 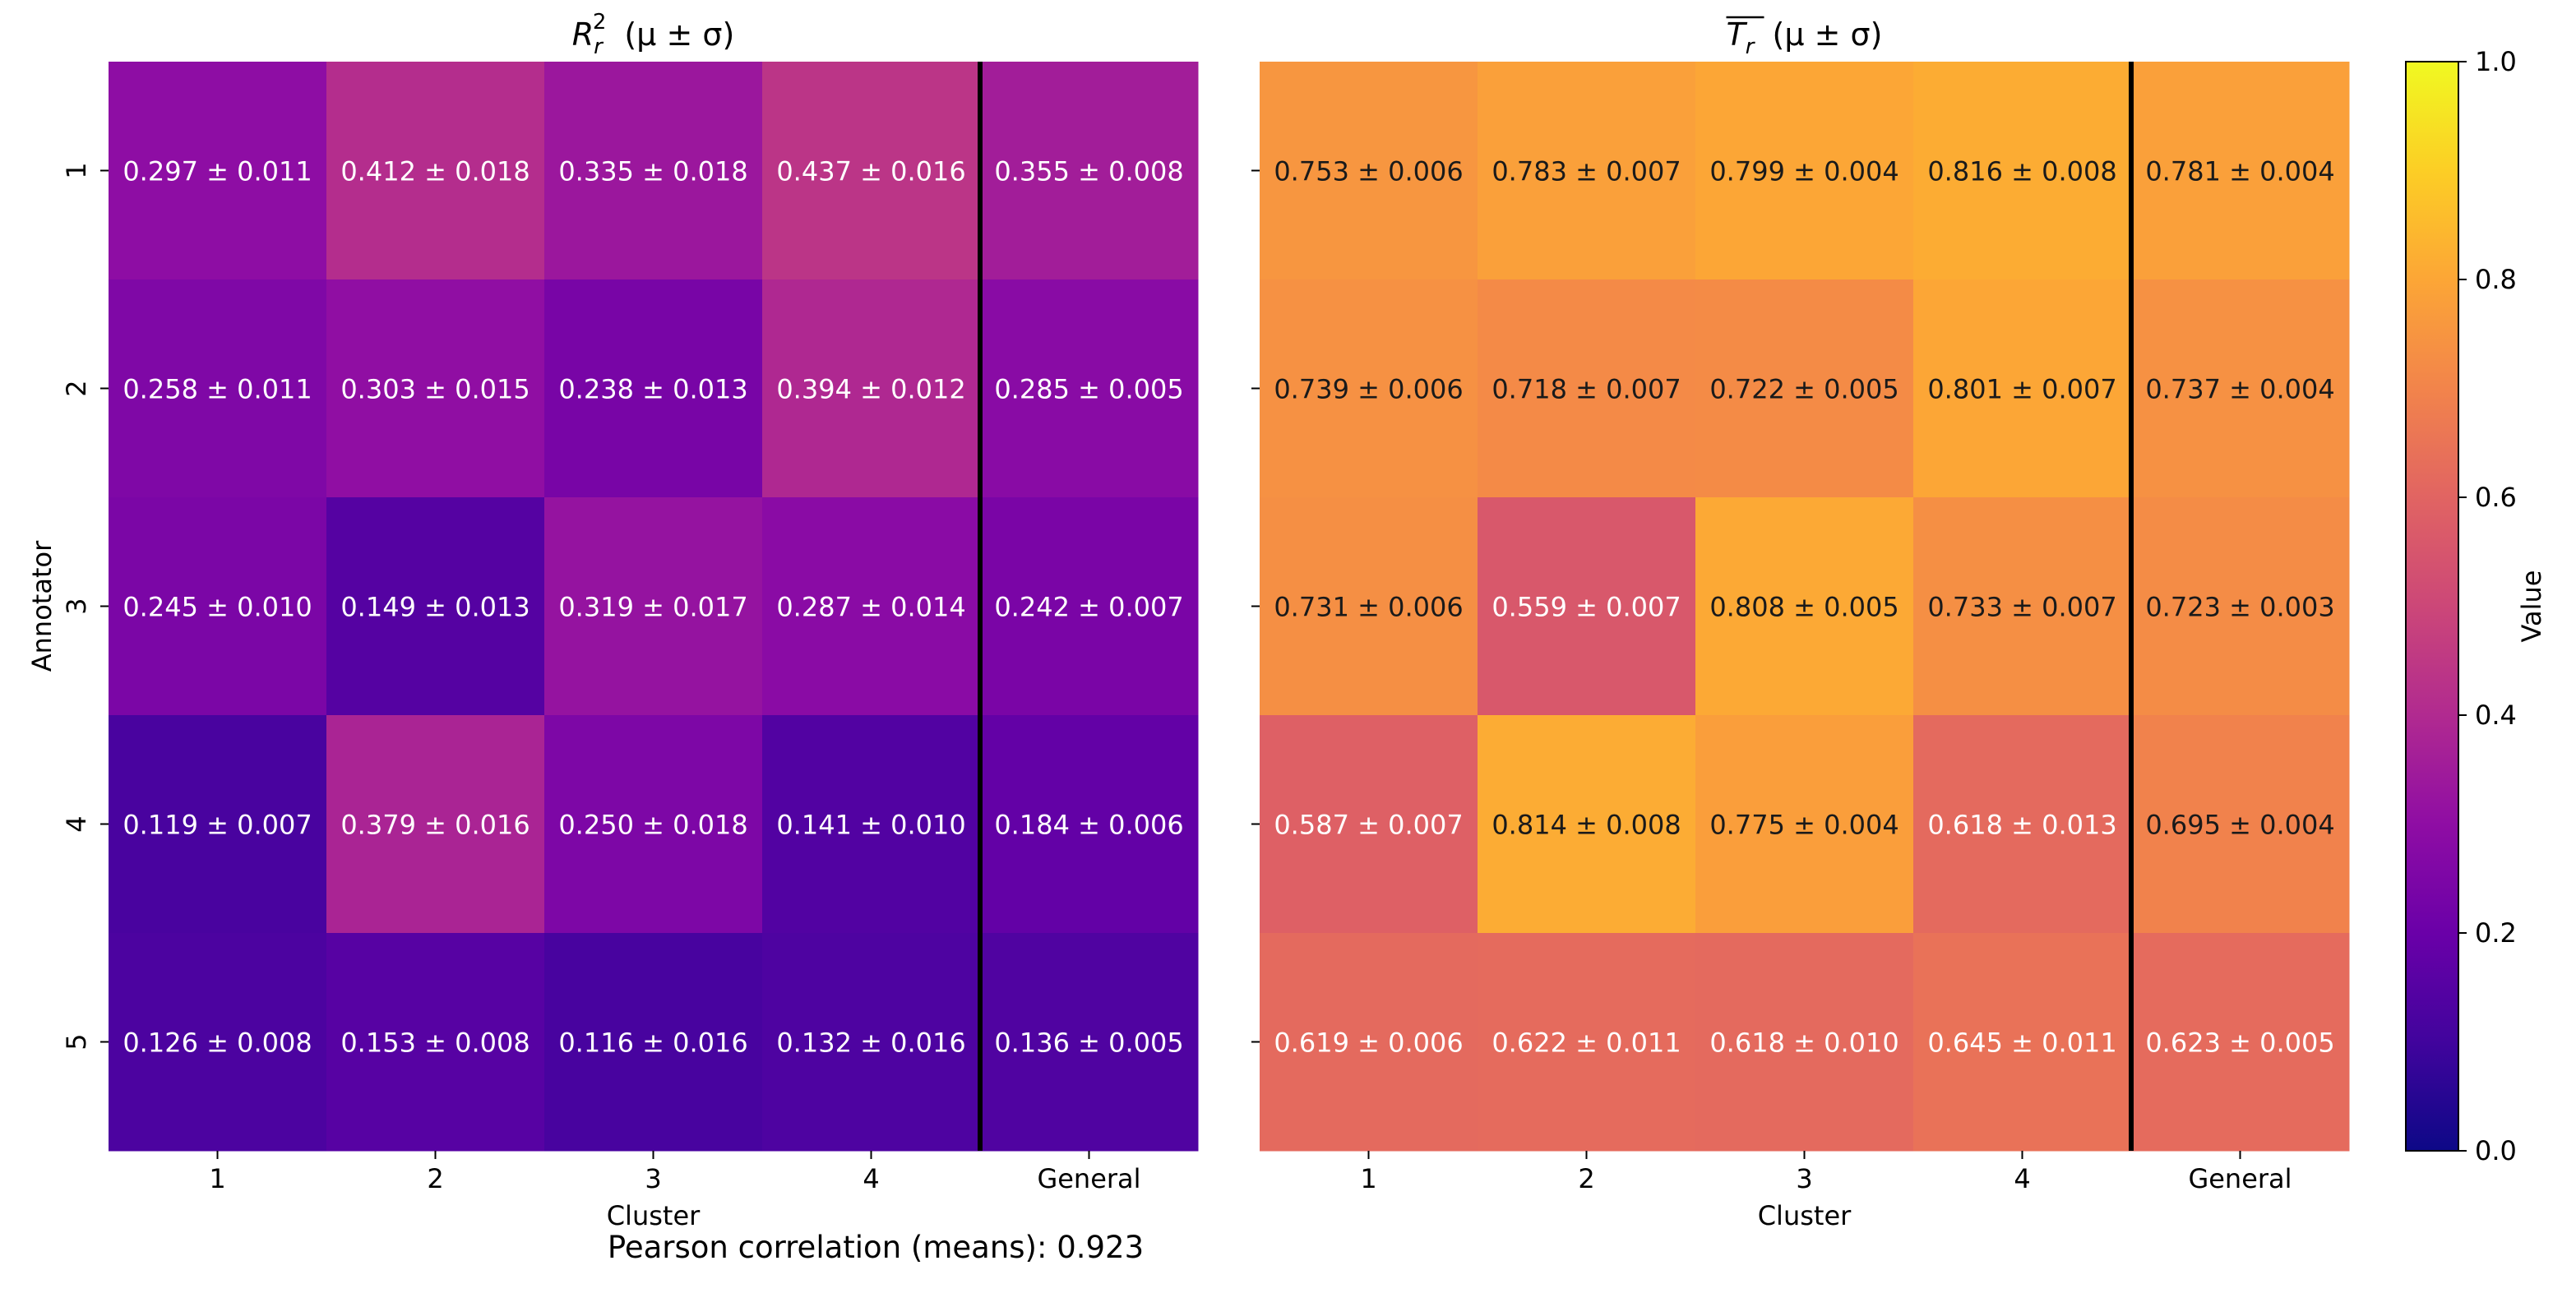 I want to click on cell-label: 0.126 ± 0.008, so click(x=217, y=1043).